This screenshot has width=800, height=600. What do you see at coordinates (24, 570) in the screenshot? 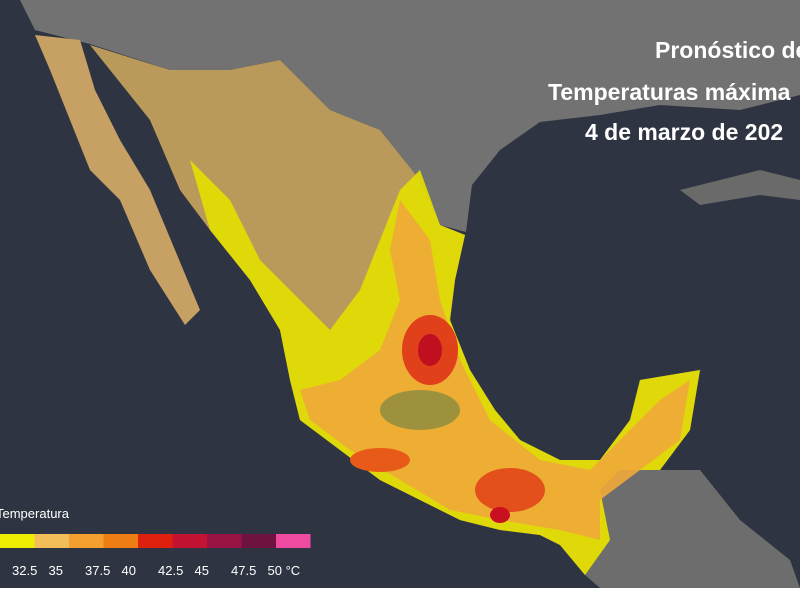
I see `legend-tick-label: 32.5` at bounding box center [24, 570].